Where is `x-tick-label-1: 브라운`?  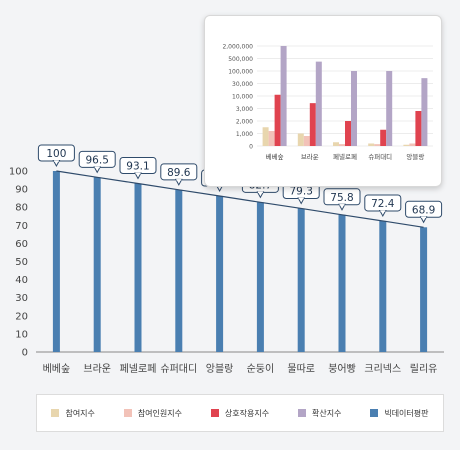 x-tick-label-1: 브라운 is located at coordinates (97, 369).